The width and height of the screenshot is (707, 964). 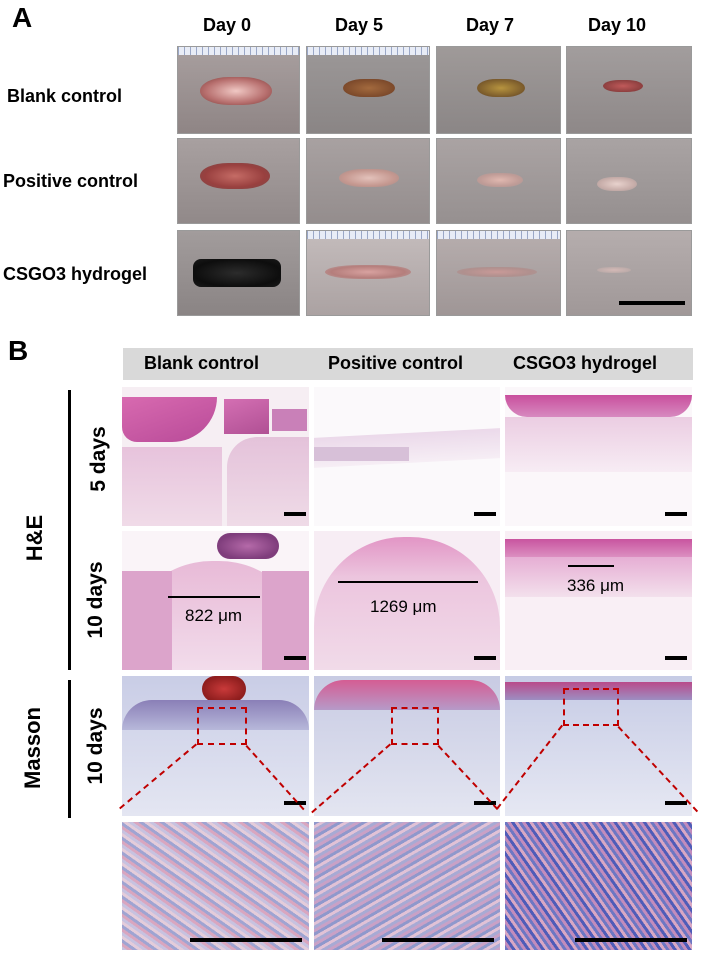 What do you see at coordinates (98, 459) in the screenshot?
I see `time-label-5days: 5 days` at bounding box center [98, 459].